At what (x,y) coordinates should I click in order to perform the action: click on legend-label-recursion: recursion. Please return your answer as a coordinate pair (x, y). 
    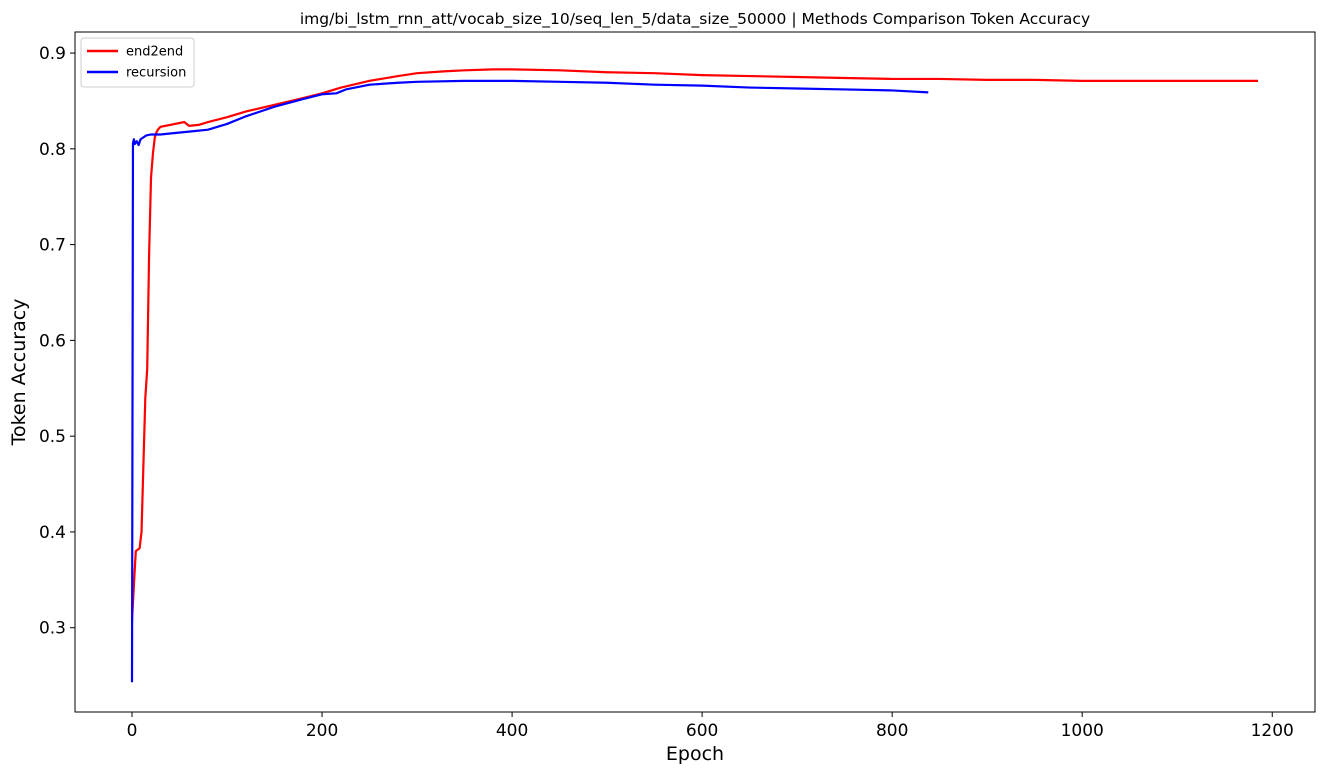
    Looking at the image, I should click on (156, 73).